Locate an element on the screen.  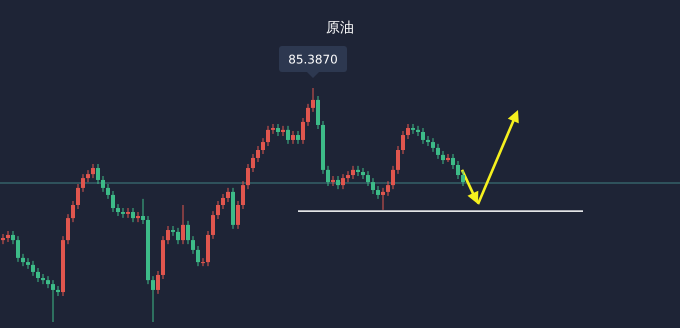
chart-title: 原油 is located at coordinates (340, 28).